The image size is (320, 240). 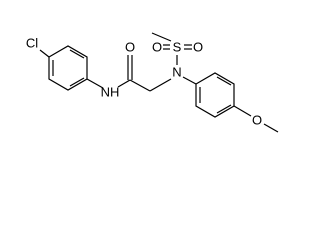 I want to click on atom-label: N, so click(x=176, y=72).